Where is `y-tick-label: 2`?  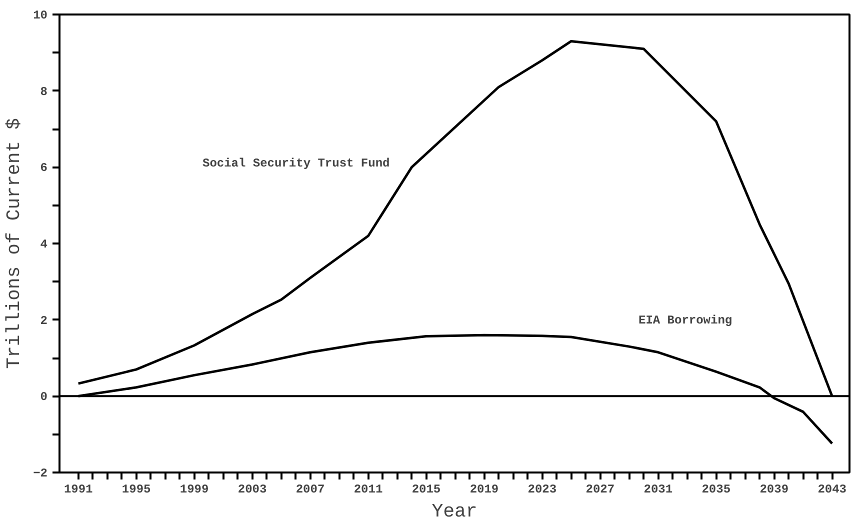 y-tick-label: 2 is located at coordinates (44, 321).